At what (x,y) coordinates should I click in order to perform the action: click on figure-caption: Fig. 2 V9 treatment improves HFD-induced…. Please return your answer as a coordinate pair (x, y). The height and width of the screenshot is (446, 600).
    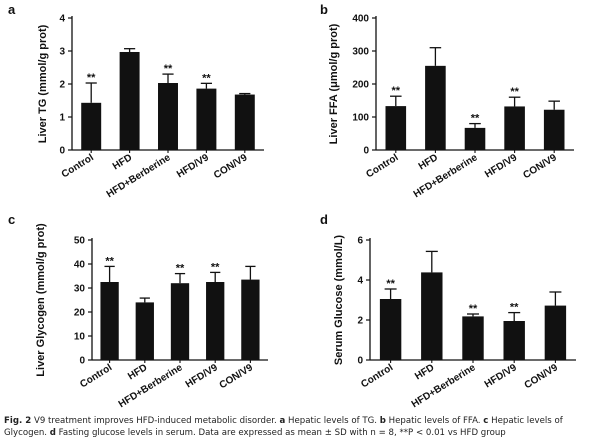
    Looking at the image, I should click on (301, 427).